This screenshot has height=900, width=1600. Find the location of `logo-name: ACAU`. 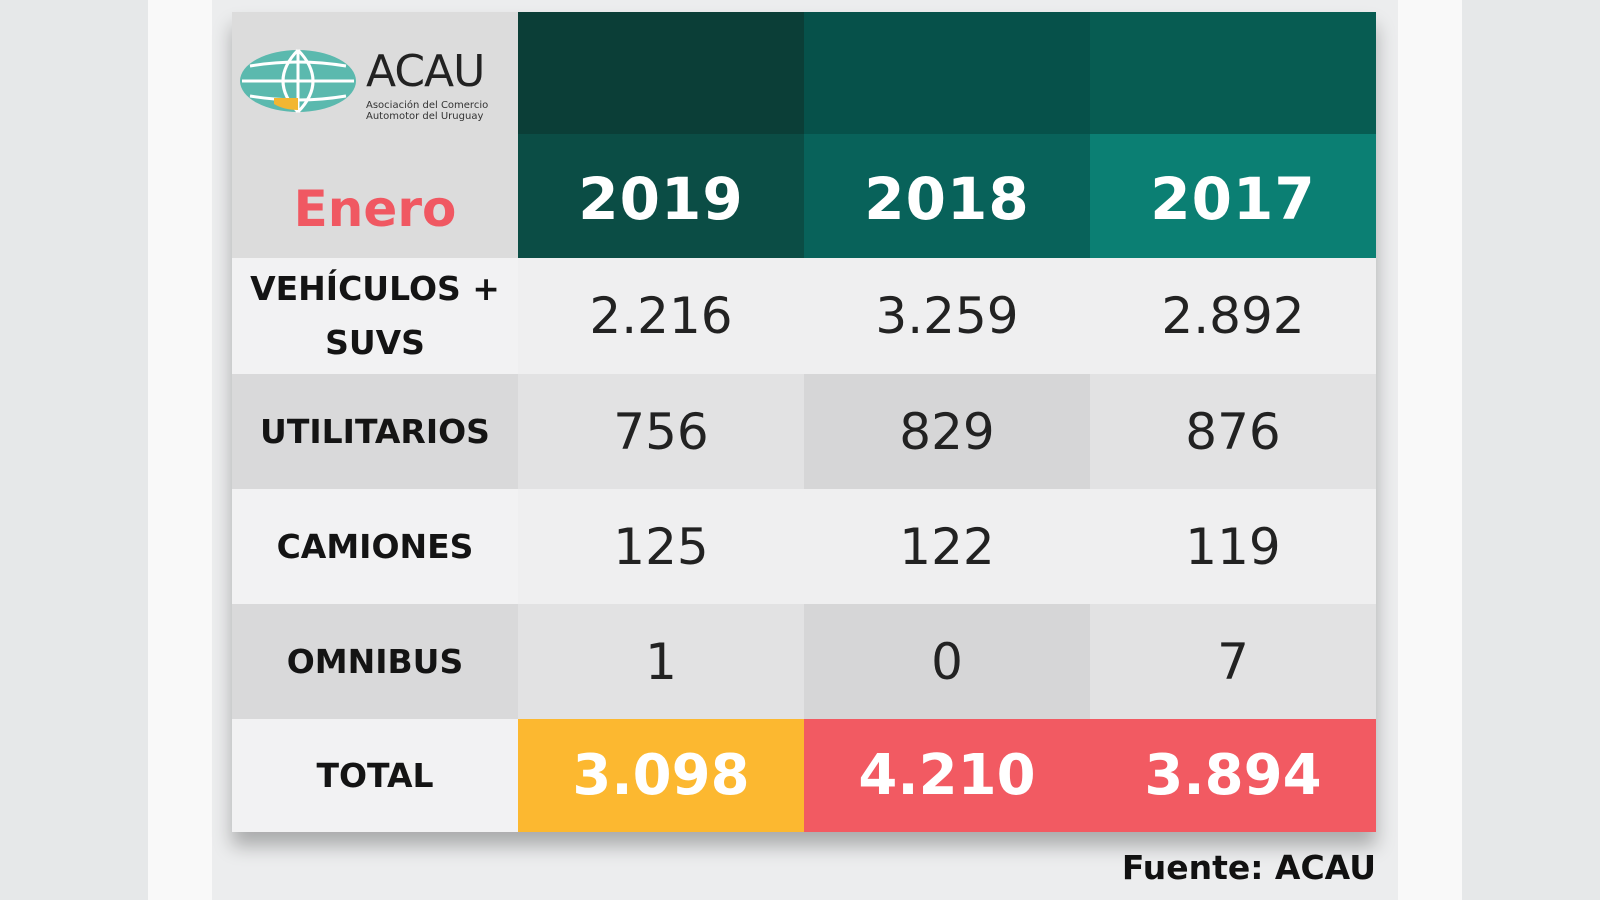

logo-name: ACAU is located at coordinates (425, 71).